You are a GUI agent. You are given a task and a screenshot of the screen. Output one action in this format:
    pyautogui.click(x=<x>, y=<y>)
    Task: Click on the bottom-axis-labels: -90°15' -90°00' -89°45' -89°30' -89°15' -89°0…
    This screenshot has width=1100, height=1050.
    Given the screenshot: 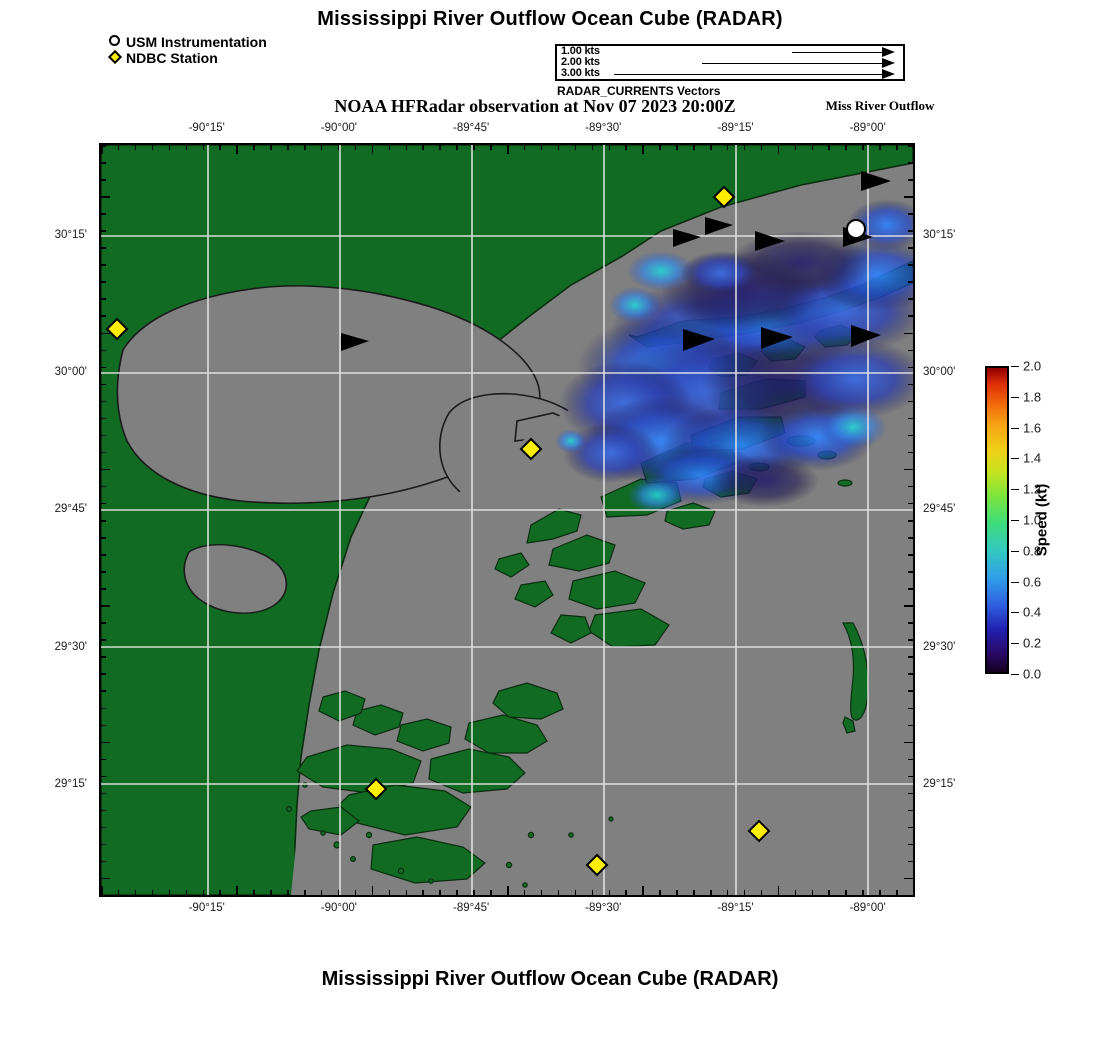 What is the action you would take?
    pyautogui.click(x=507, y=910)
    